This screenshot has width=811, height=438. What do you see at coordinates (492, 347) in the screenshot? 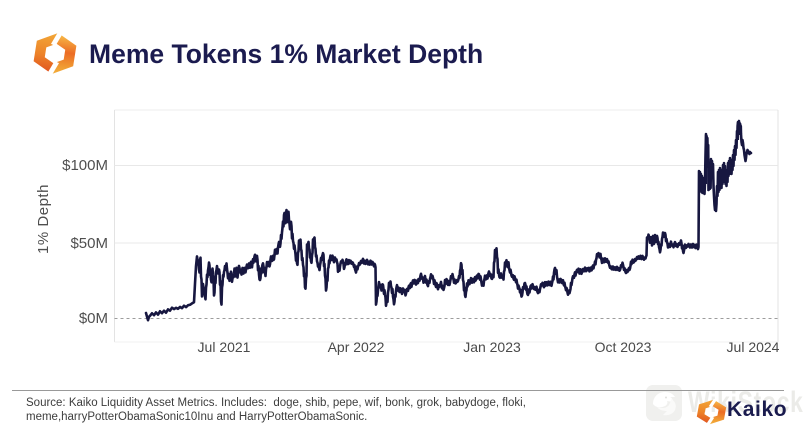
I see `svg-text: Jan 2023` at bounding box center [492, 347].